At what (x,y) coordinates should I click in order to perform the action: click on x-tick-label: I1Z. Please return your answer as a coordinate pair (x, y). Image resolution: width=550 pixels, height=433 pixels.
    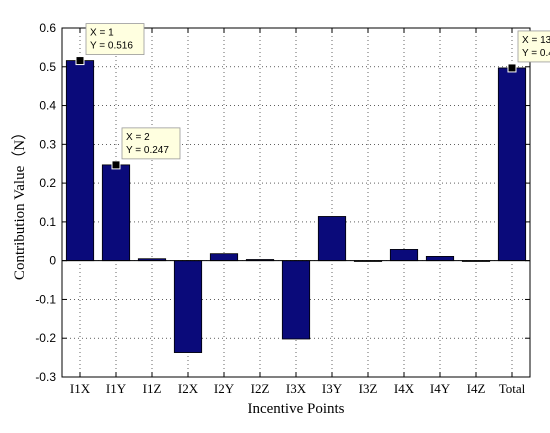
    Looking at the image, I should click on (152, 388).